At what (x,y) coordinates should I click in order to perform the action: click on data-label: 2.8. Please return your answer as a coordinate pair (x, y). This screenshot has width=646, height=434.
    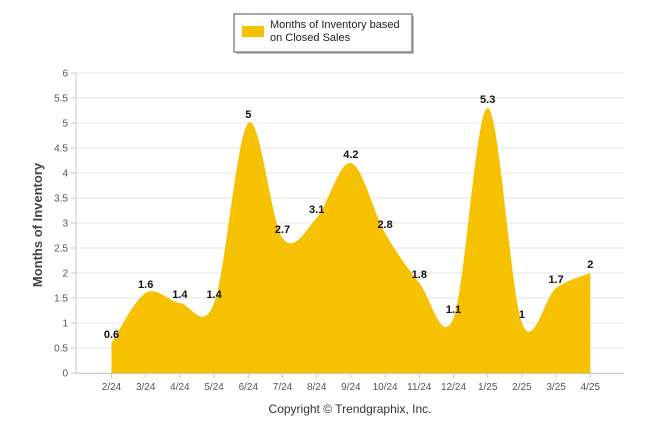
    Looking at the image, I should click on (384, 225).